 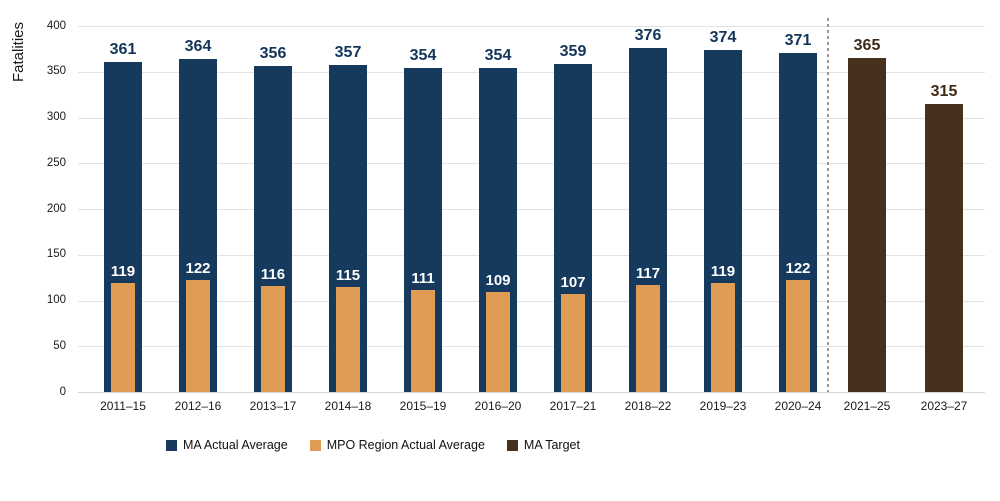 What do you see at coordinates (348, 53) in the screenshot?
I see `value-label-ma-actual: 357` at bounding box center [348, 53].